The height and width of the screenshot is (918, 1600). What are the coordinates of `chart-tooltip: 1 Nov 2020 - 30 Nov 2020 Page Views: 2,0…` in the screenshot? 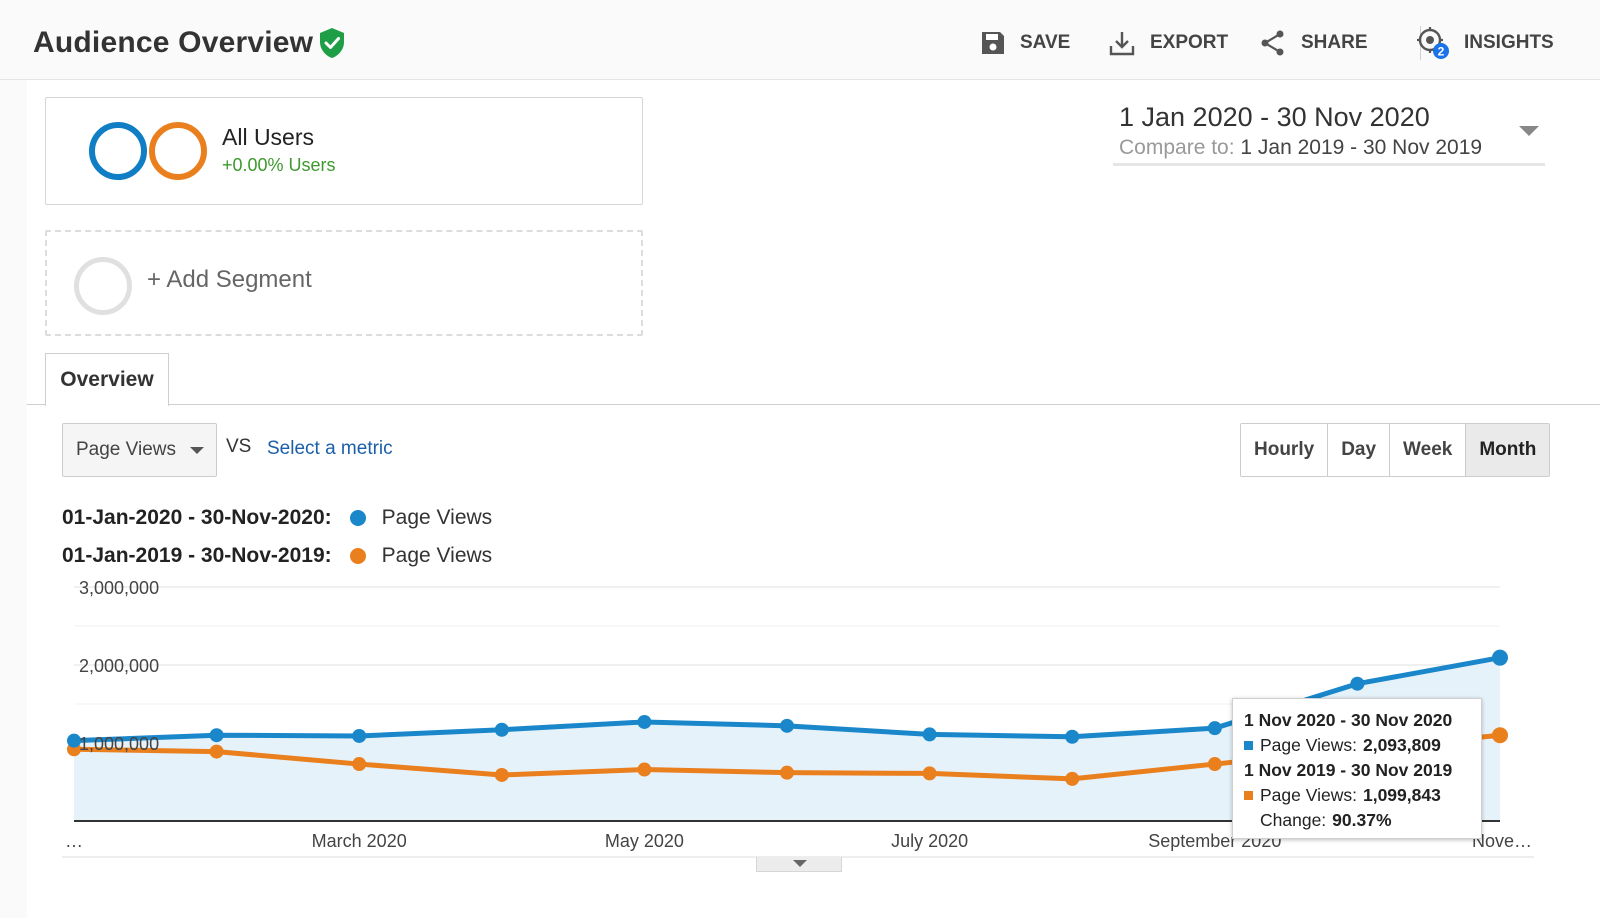 It's located at (1357, 768).